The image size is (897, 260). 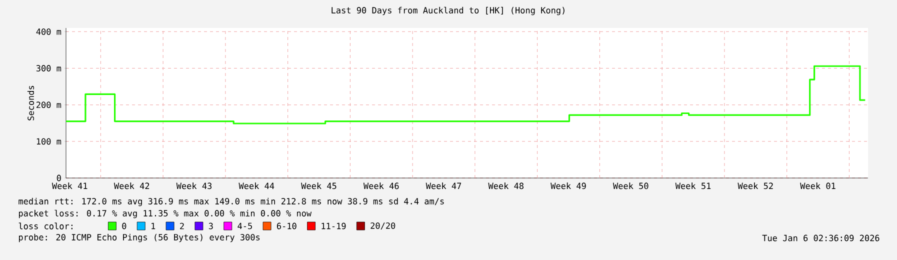 I want to click on x-tick-label: Week 42, so click(x=132, y=186).